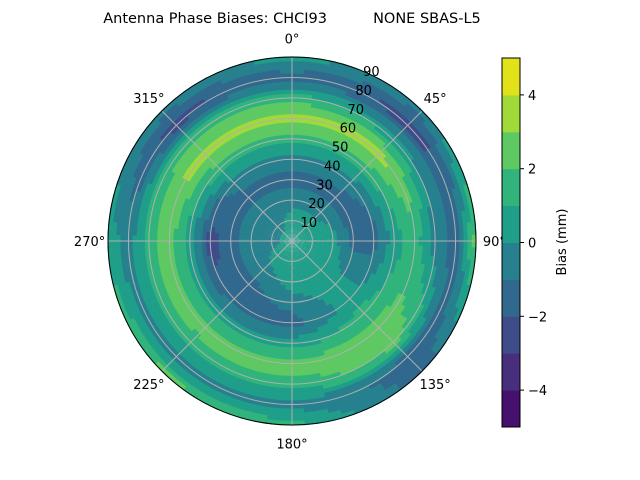  I want to click on colorbar-tick-label: 0, so click(532, 244).